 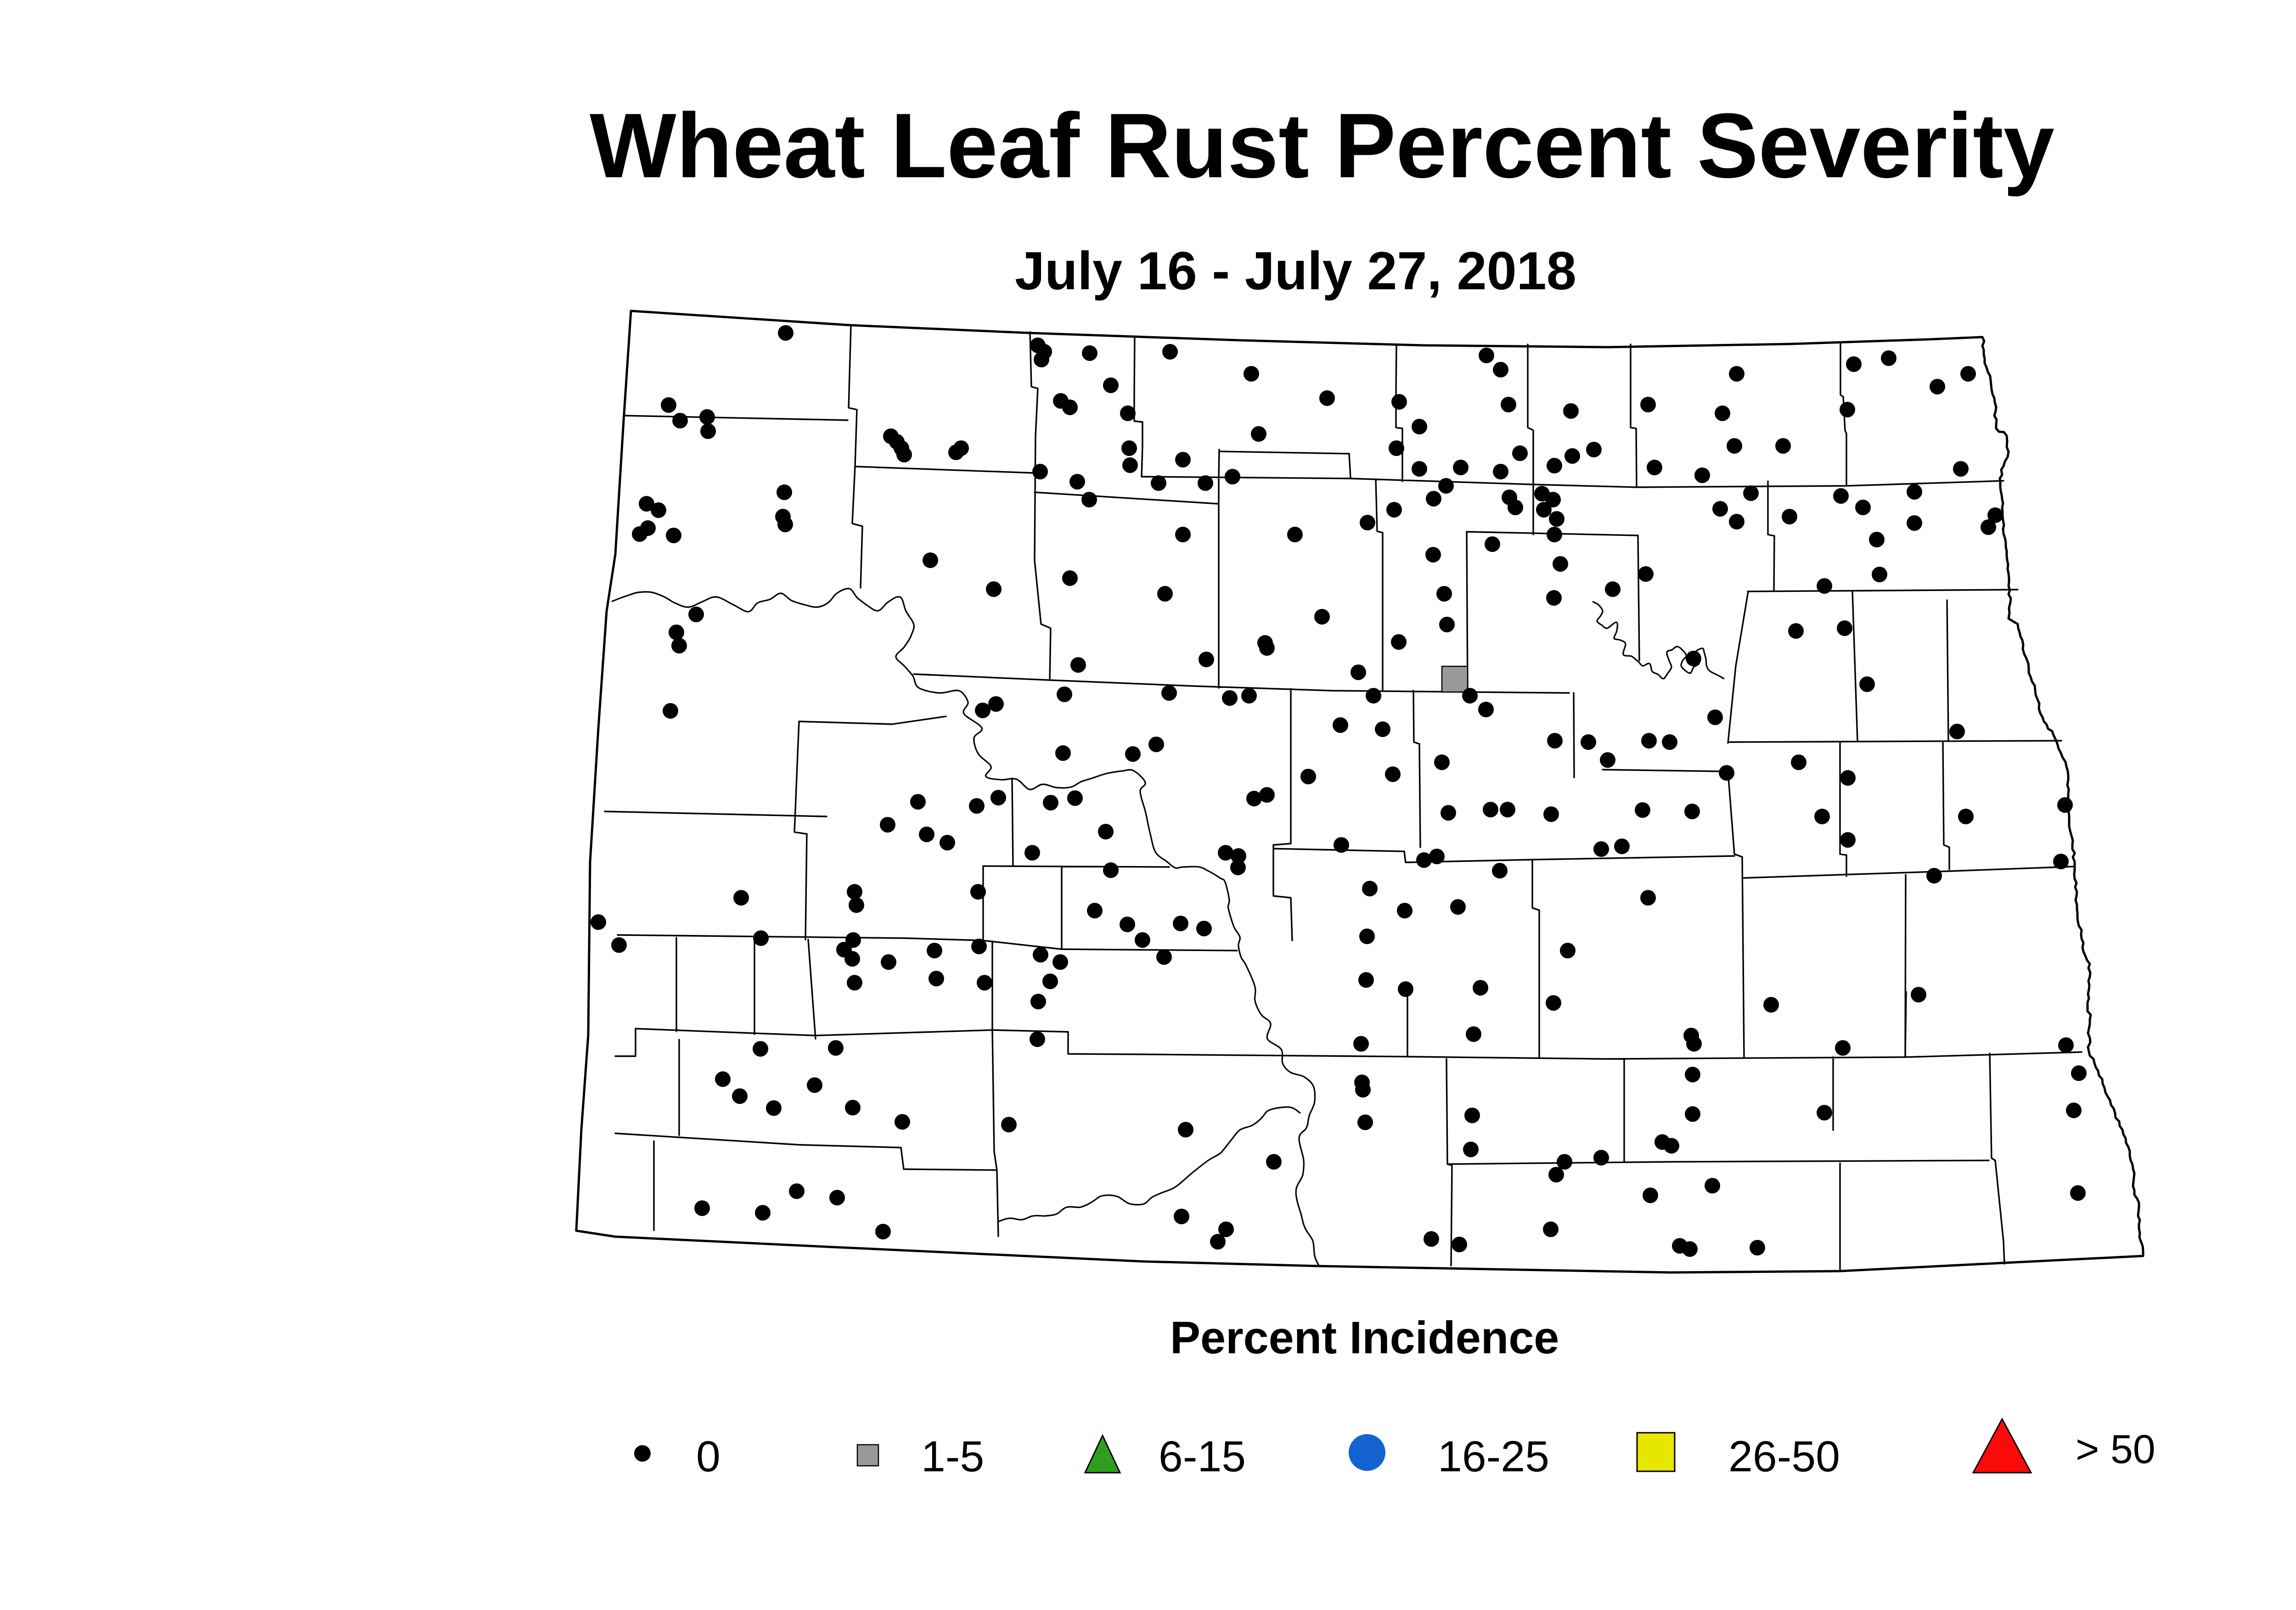 What do you see at coordinates (1494, 1456) in the screenshot?
I see `svg-text: 16-25` at bounding box center [1494, 1456].